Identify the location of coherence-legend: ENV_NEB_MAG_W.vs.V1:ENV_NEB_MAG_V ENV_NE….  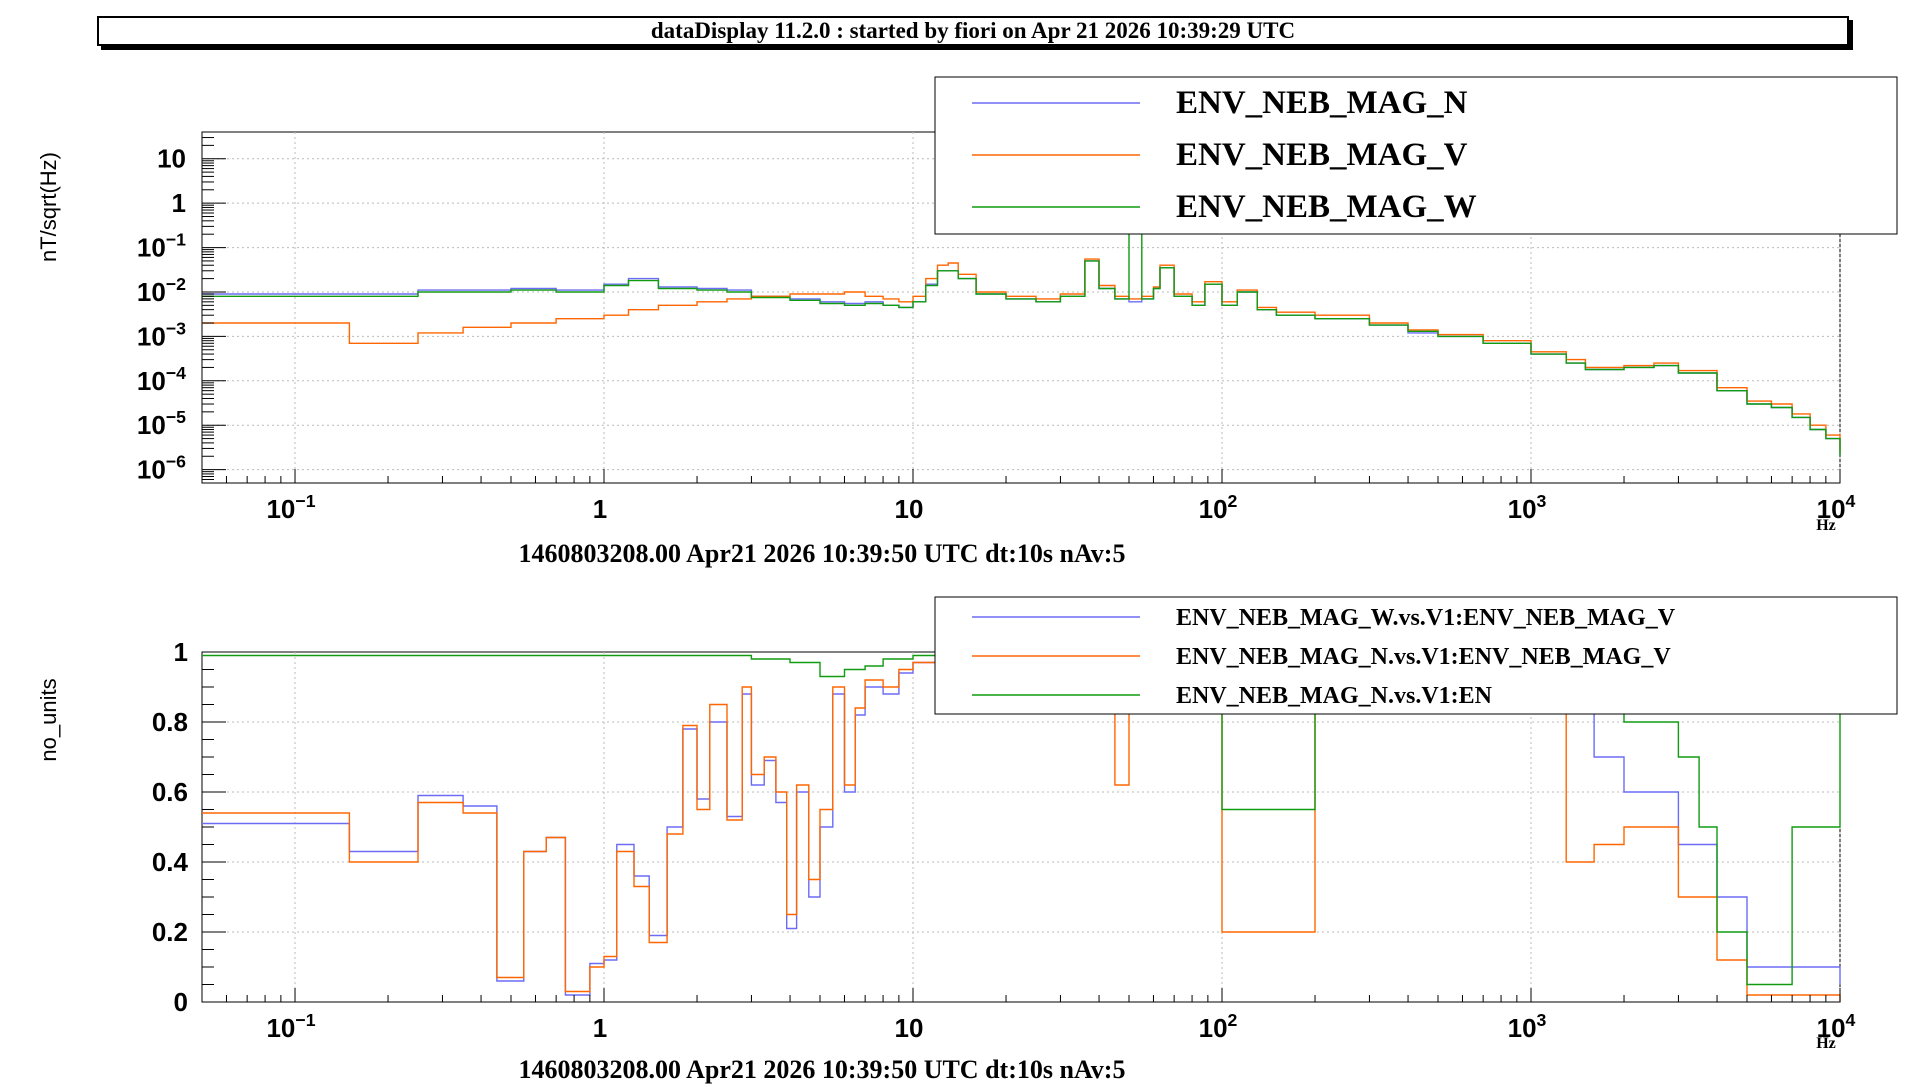
(1416, 655).